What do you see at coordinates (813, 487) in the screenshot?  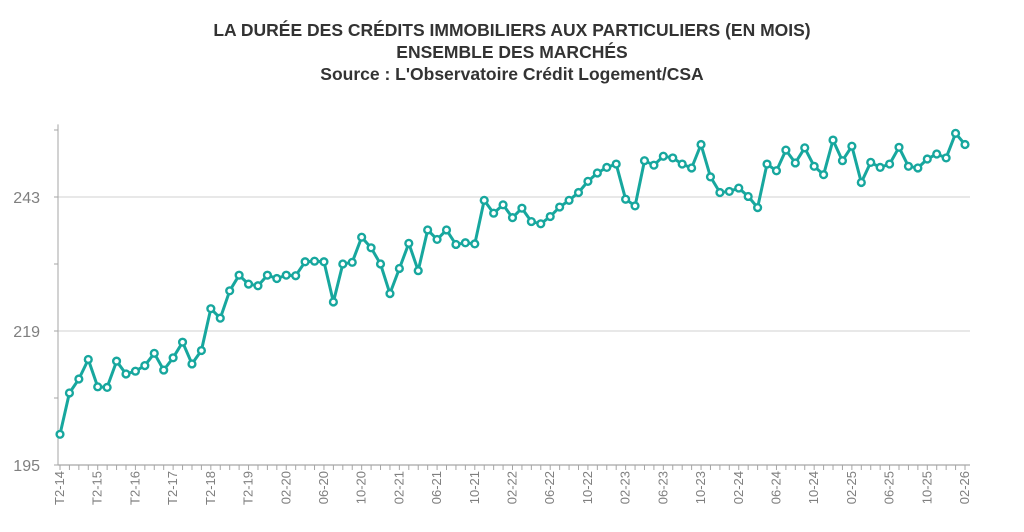 I see `x-tick-label: 10-24` at bounding box center [813, 487].